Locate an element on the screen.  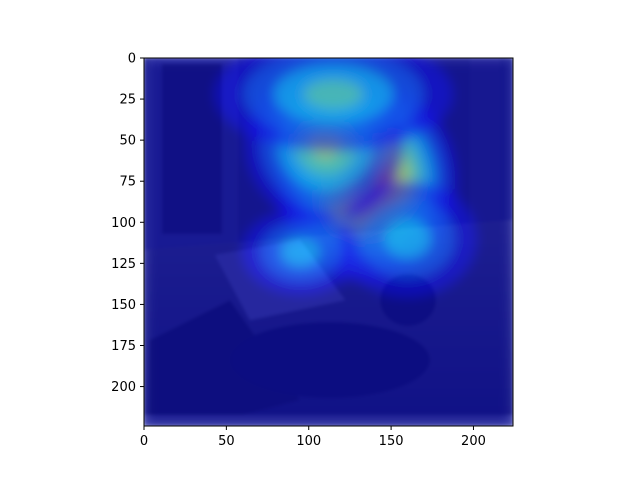
y-tick-label: 0 is located at coordinates (132, 59).